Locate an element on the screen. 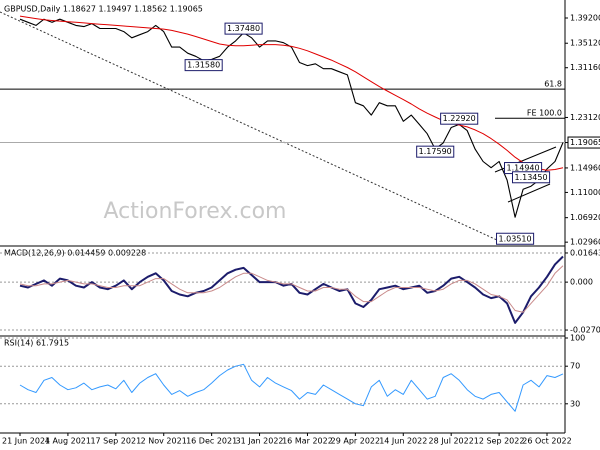 Image resolution: width=600 pixels, height=450 pixels. y-tick-label: 1.39200 is located at coordinates (585, 17).